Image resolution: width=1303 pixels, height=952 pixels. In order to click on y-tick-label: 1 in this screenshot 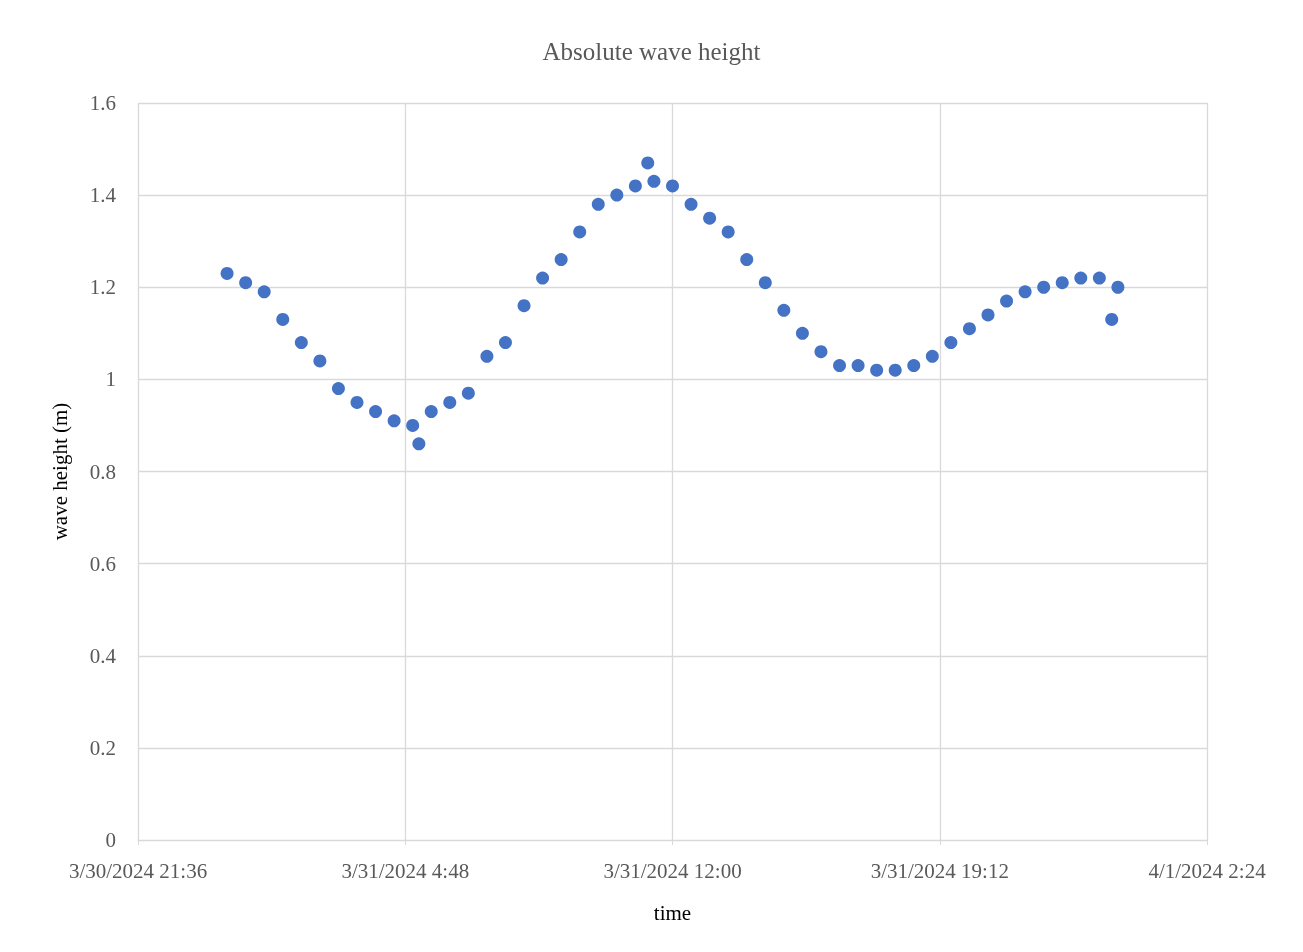, I will do `click(110, 379)`.